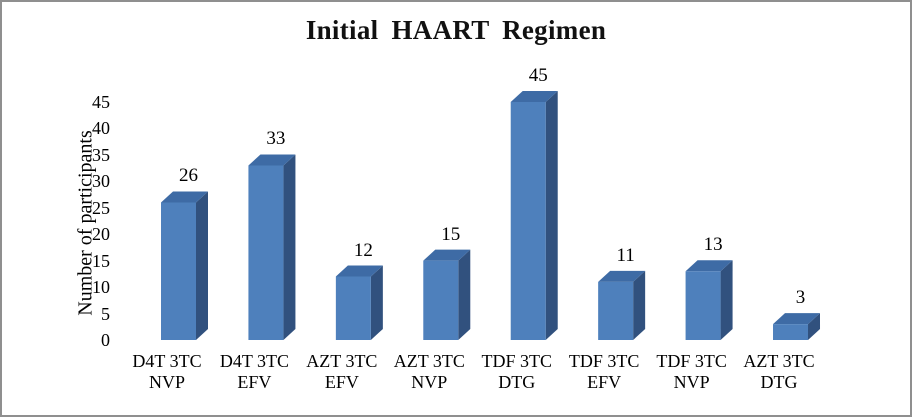  Describe the element at coordinates (101, 154) in the screenshot. I see `y-tick-label: 35` at that location.